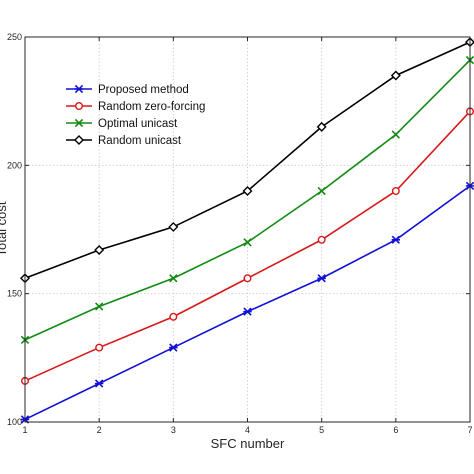 This screenshot has height=474, width=474. Describe the element at coordinates (14, 37) in the screenshot. I see `y-tick-label: 250` at that location.